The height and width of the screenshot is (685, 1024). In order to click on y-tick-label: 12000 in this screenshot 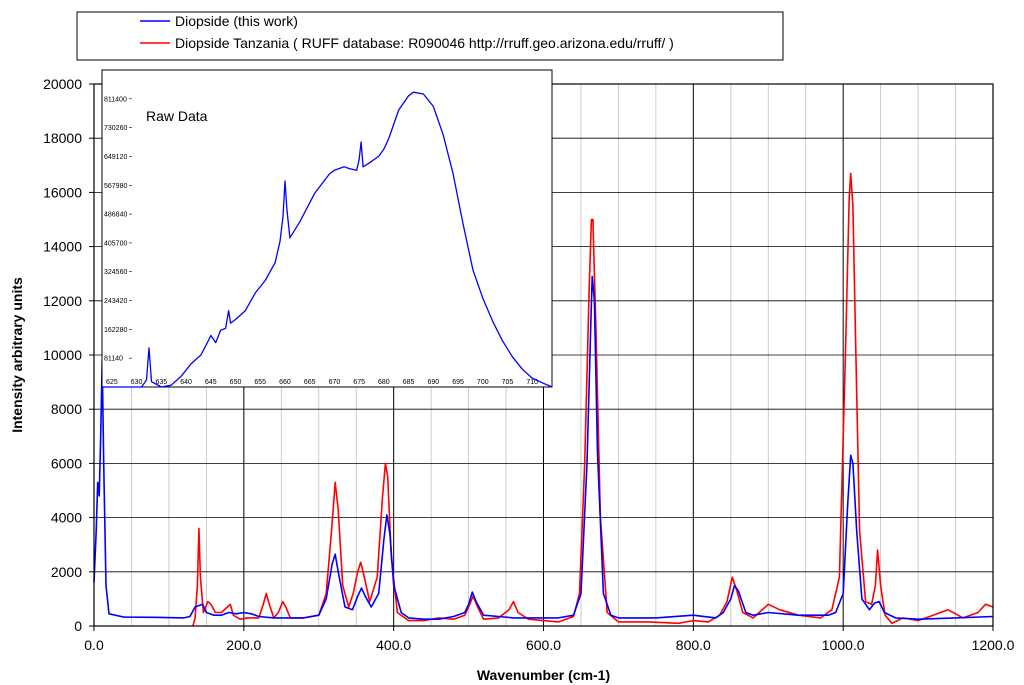, I will do `click(62, 301)`.